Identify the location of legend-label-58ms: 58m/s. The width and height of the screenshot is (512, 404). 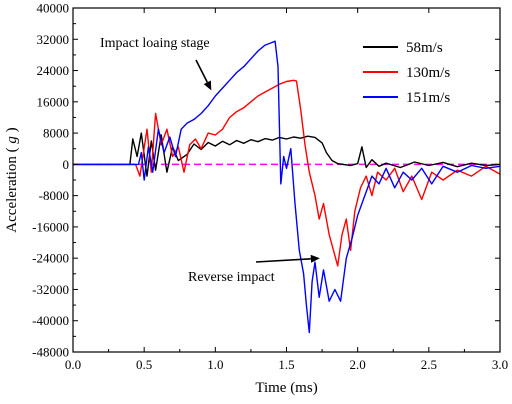
(424, 48).